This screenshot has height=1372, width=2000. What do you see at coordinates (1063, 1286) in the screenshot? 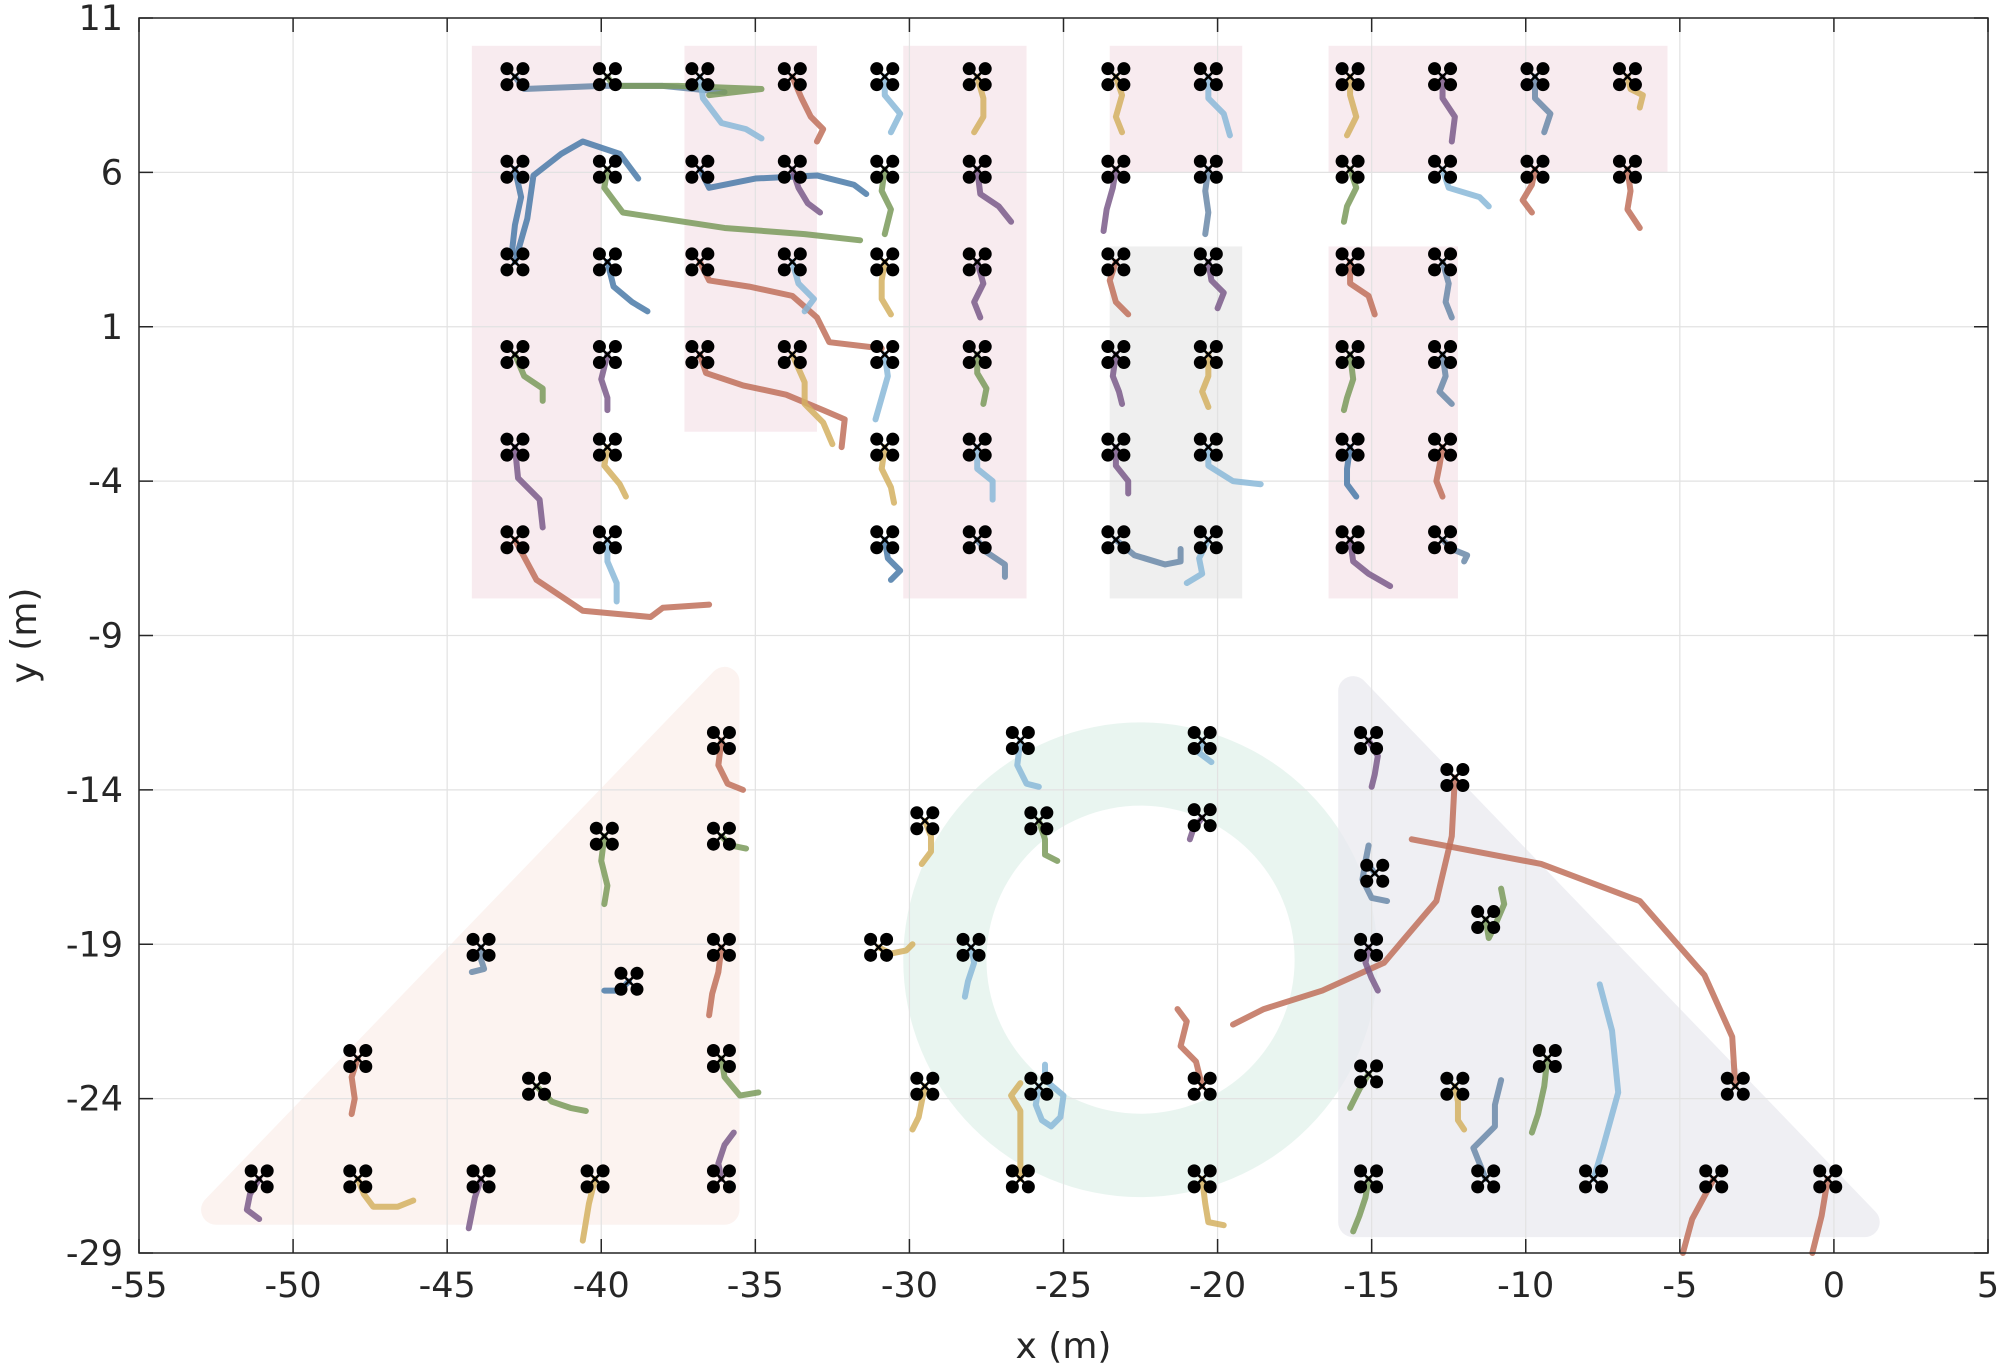
I see `x-tick-label: -25` at bounding box center [1063, 1286].